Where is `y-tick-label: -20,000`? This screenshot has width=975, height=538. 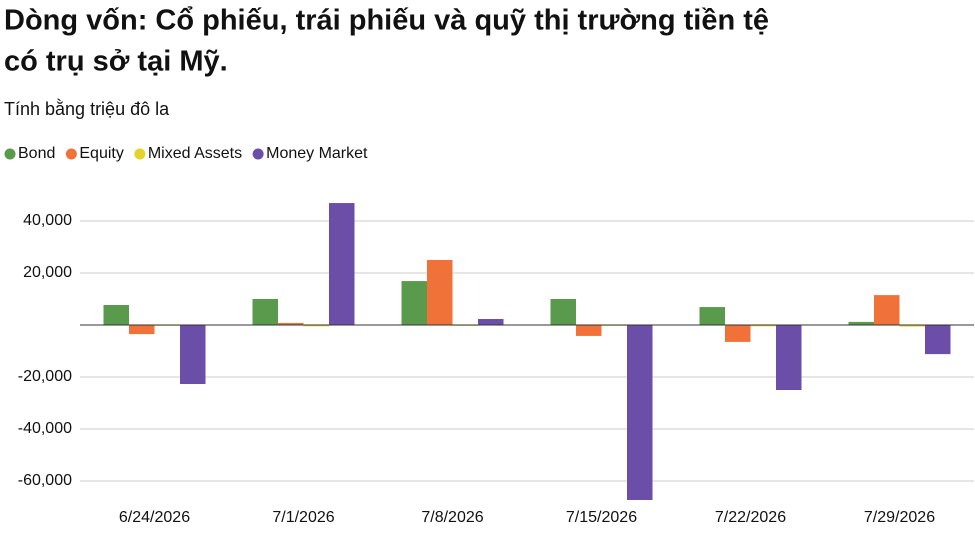
y-tick-label: -20,000 is located at coordinates (45, 376).